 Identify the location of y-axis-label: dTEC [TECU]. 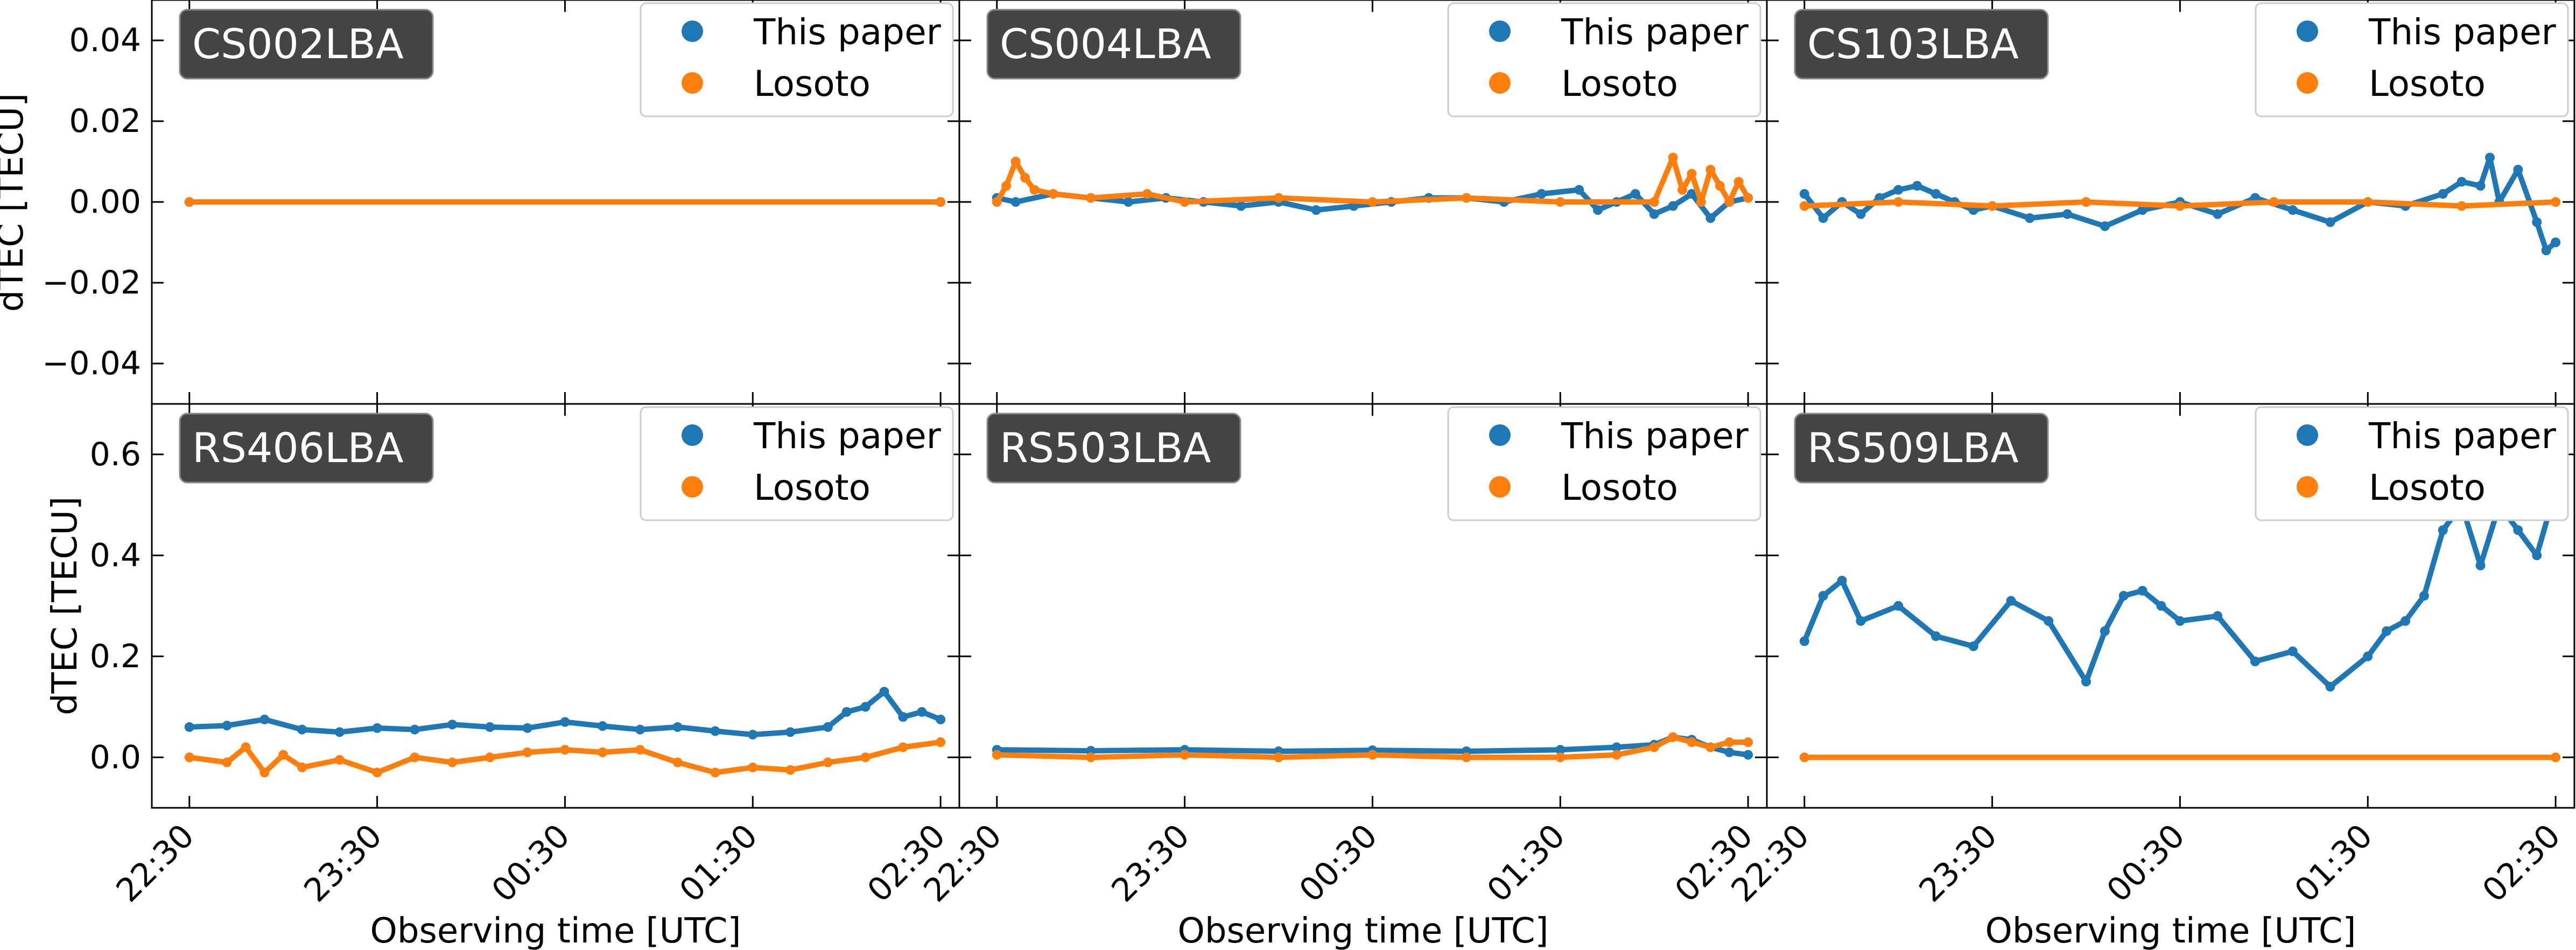
(65, 606).